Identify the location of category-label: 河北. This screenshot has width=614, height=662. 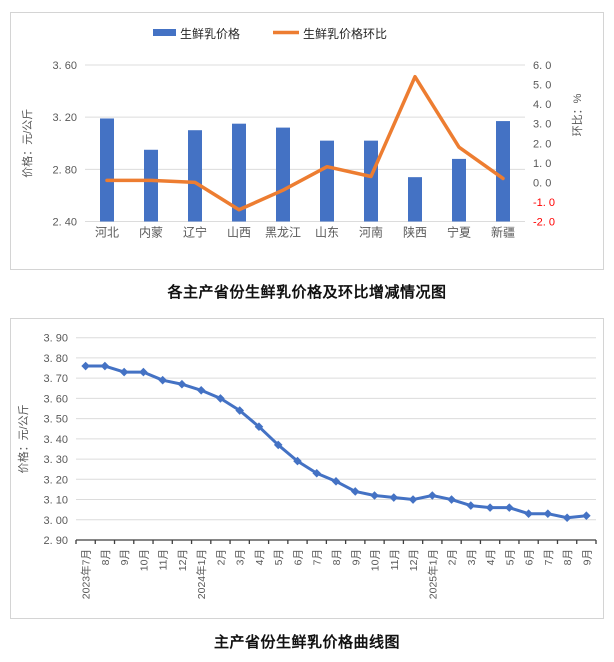
(107, 233).